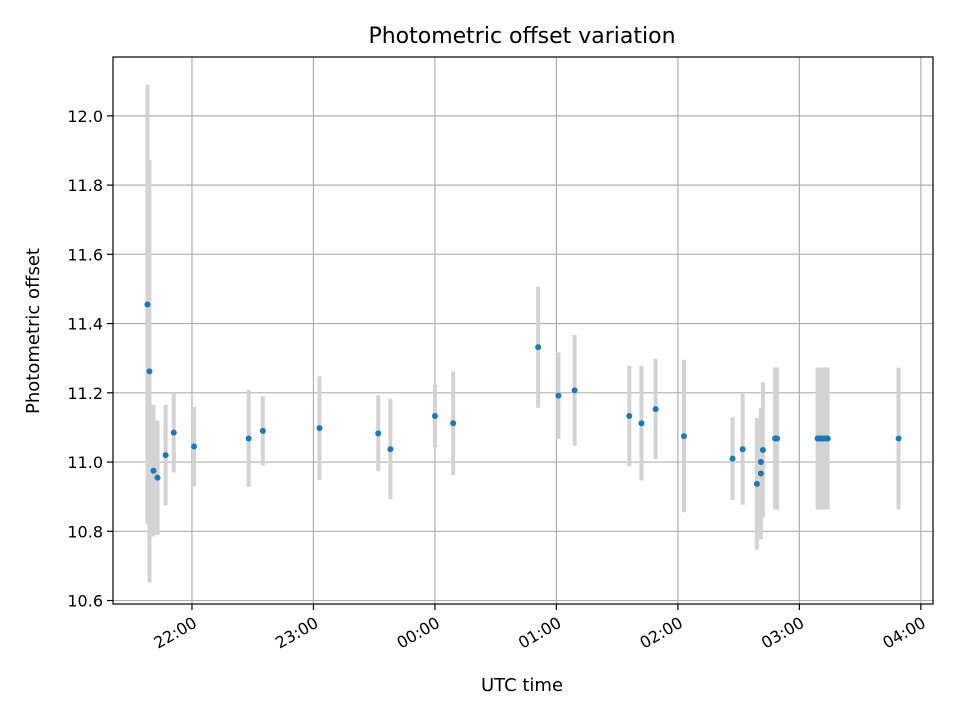 The image size is (960, 720). I want to click on x-tick-label: 01:00, so click(539, 633).